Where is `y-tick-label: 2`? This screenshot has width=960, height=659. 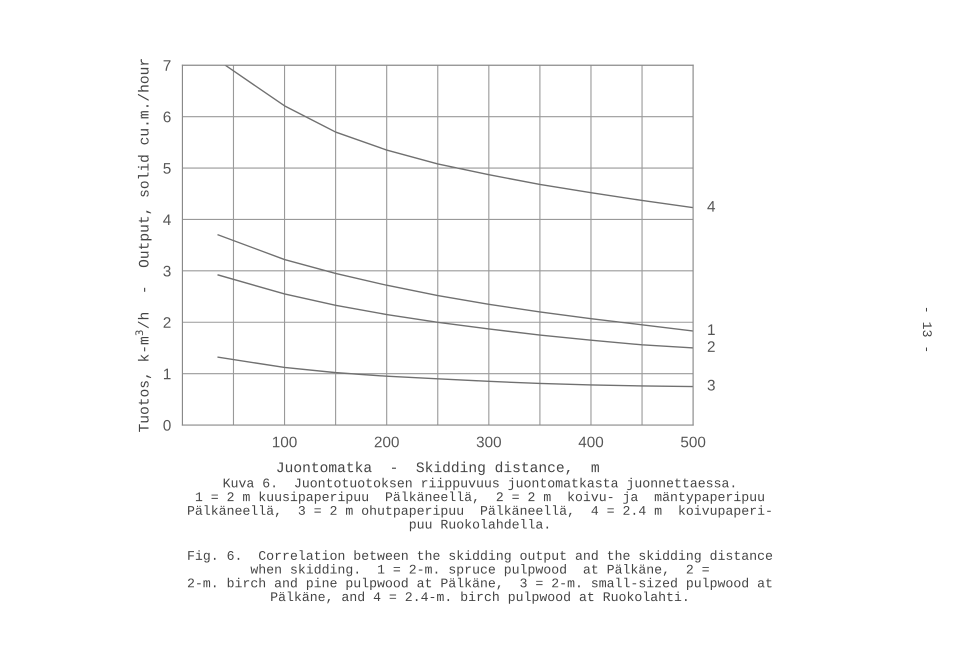 y-tick-label: 2 is located at coordinates (167, 322).